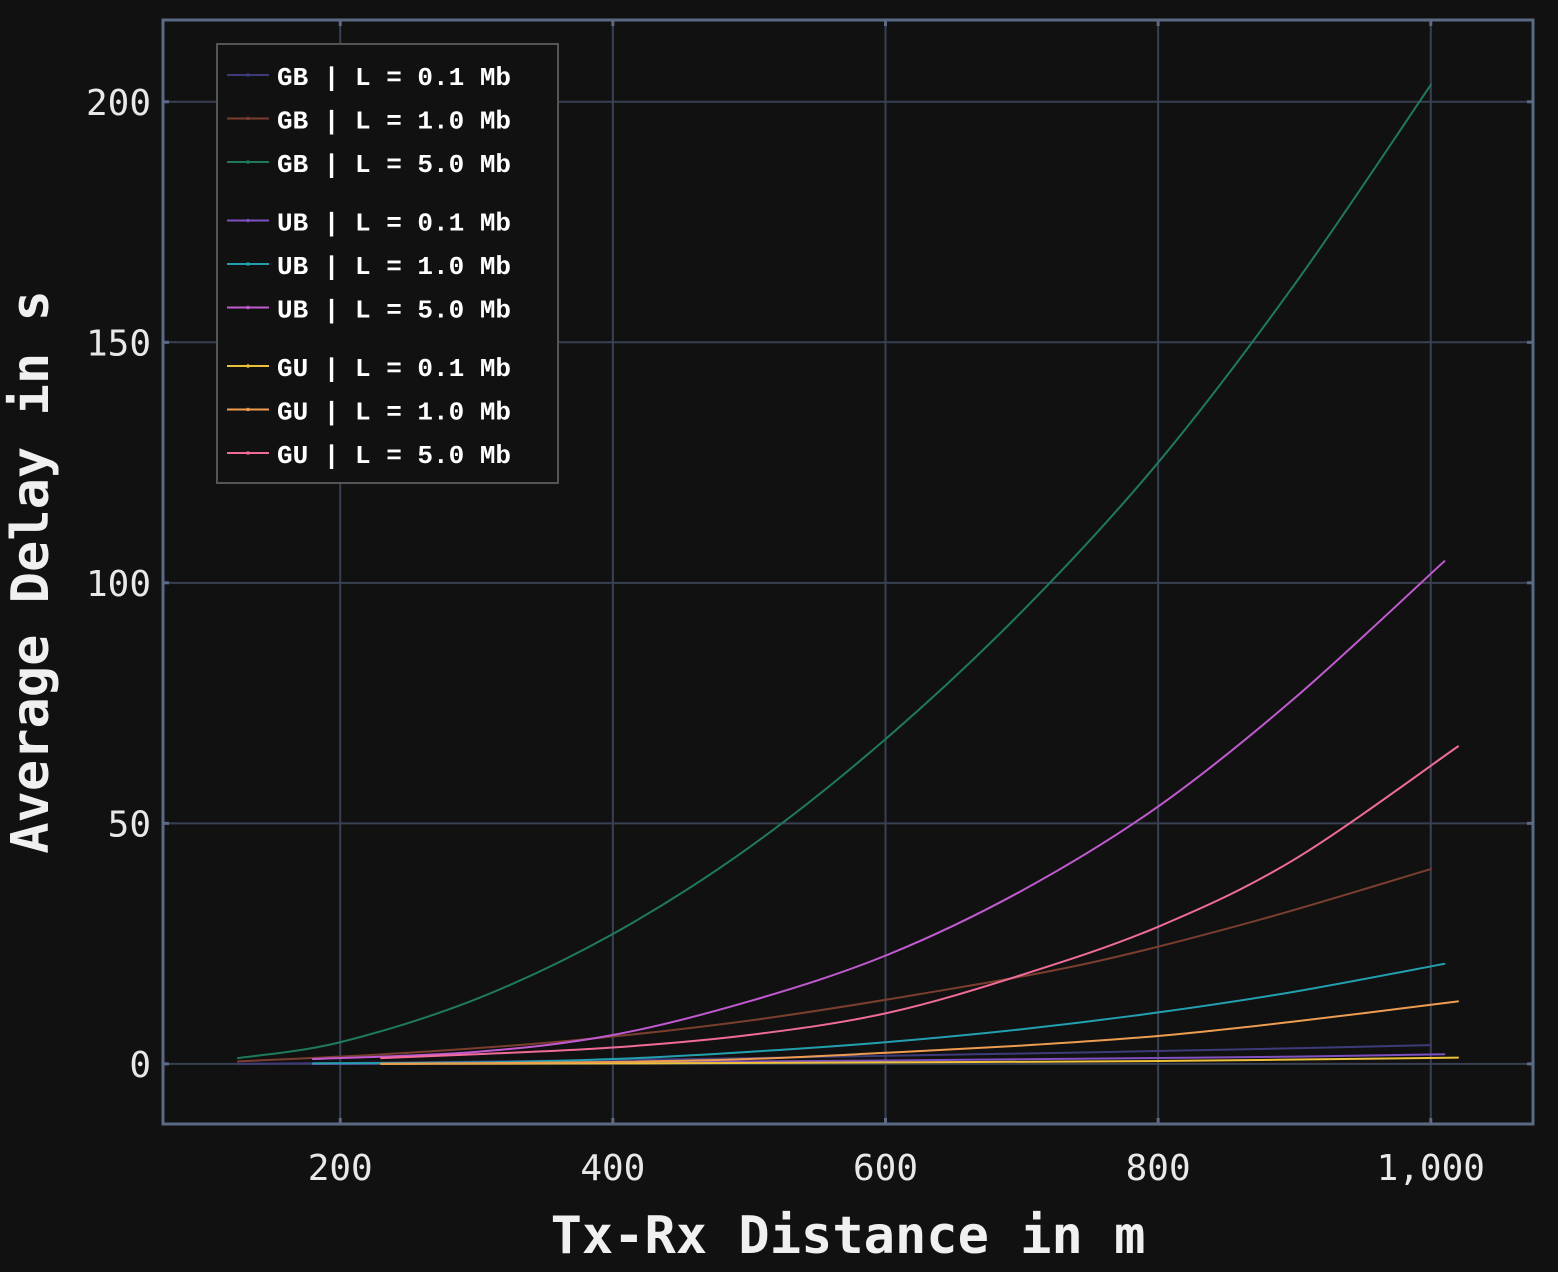 This screenshot has height=1272, width=1558. Describe the element at coordinates (129, 824) in the screenshot. I see `y-tick-label: 50` at that location.